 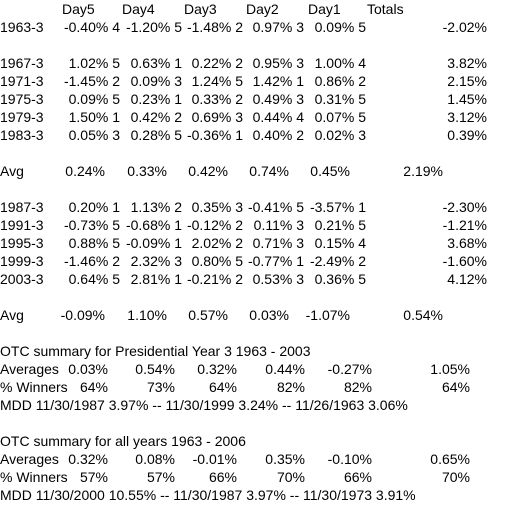 I want to click on year-row-cell-d4: 0.09% 3, so click(x=156, y=81).